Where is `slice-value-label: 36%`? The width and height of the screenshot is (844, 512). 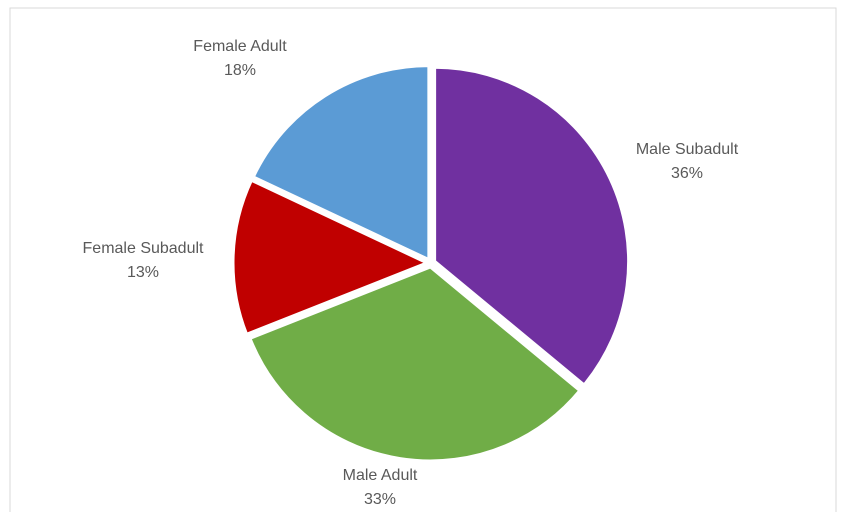
slice-value-label: 36% is located at coordinates (687, 173).